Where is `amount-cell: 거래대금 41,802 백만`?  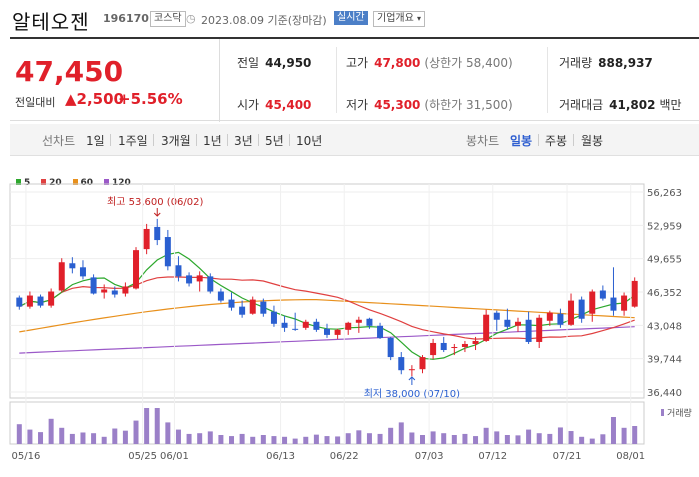
amount-cell: 거래대금 41,802 백만 is located at coordinates (620, 104).